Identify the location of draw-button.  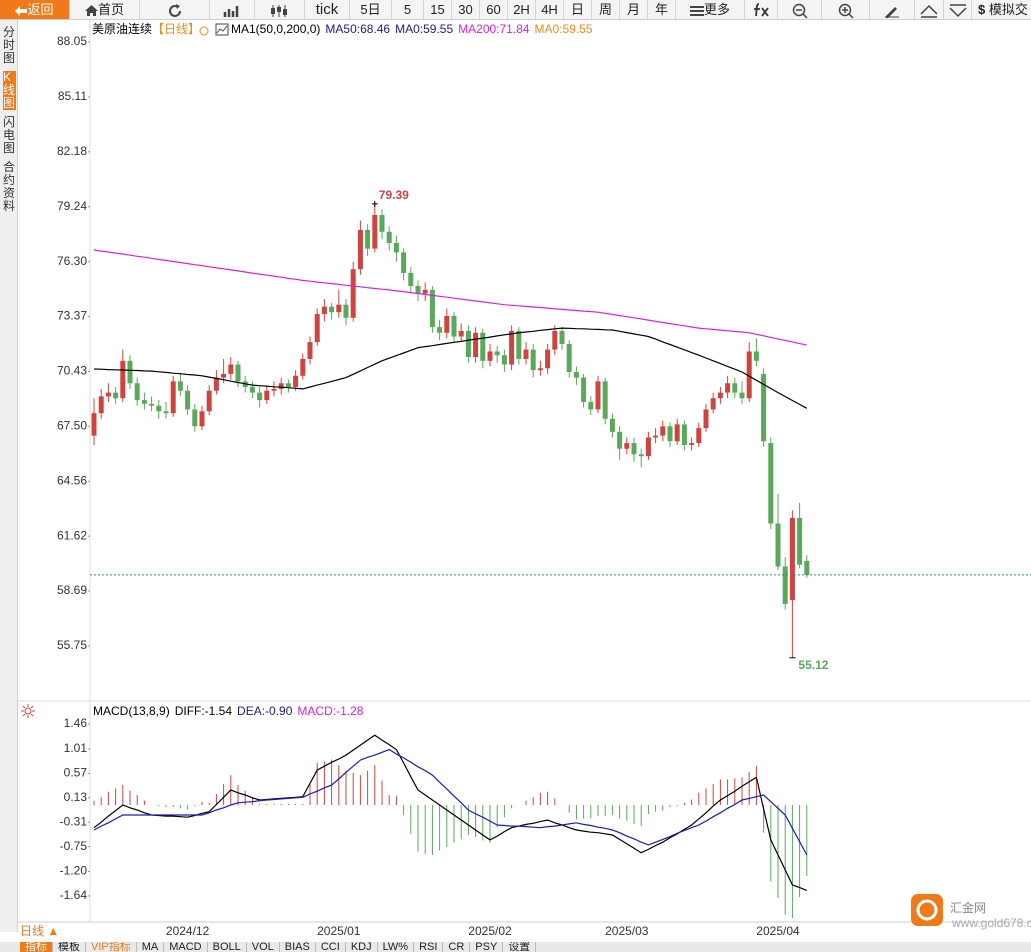
(892, 9).